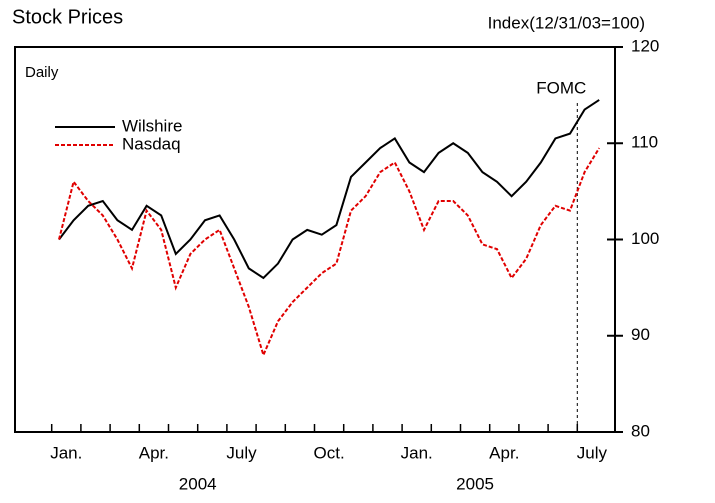 This screenshot has height=503, width=715. Describe the element at coordinates (566, 22) in the screenshot. I see `y-axis-label: Index(12/31/03=100)` at that location.